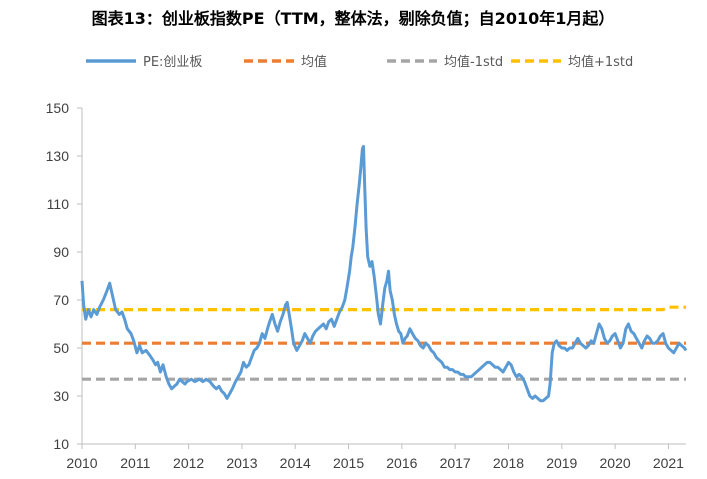 This screenshot has height=479, width=707. I want to click on y-tick-label: 130, so click(58, 156).